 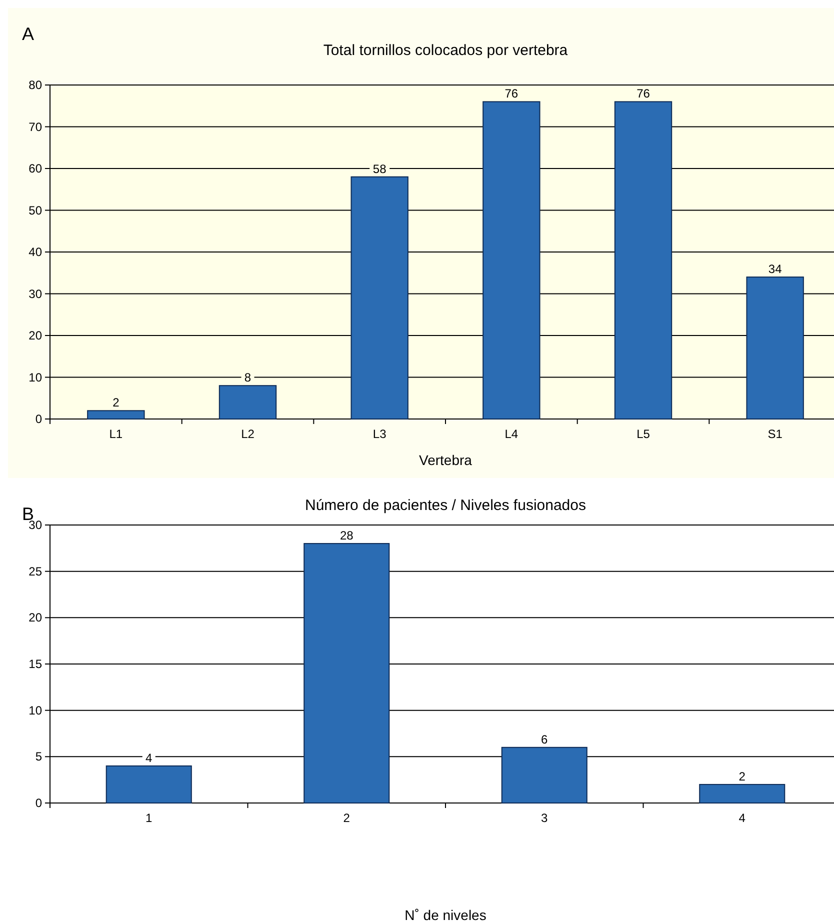 I want to click on x-tick-label: L4, so click(x=511, y=434).